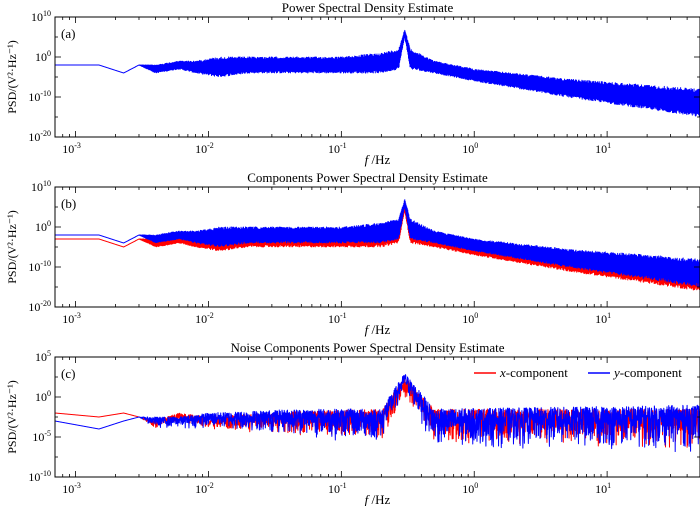  Describe the element at coordinates (43, 356) in the screenshot. I see `y-tick-label: 10⁵` at that location.